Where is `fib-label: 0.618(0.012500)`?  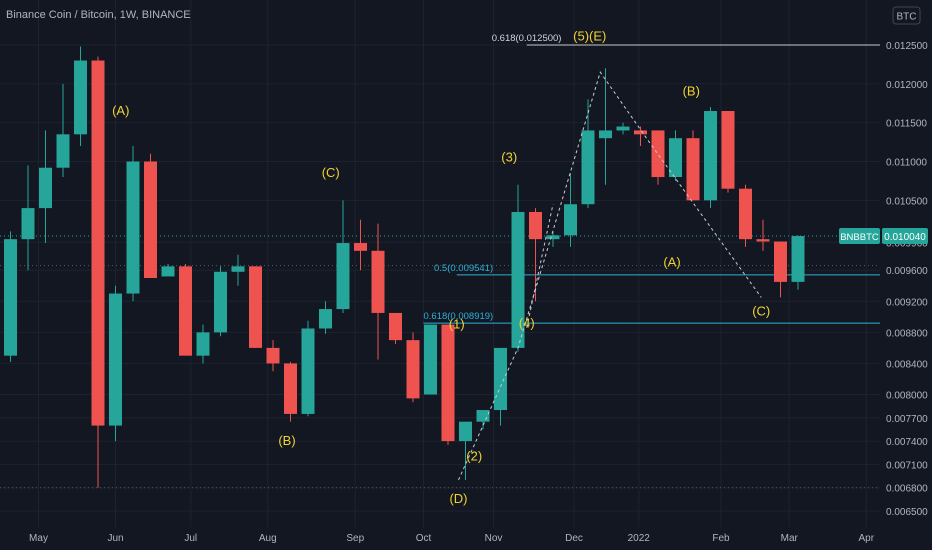 fib-label: 0.618(0.012500) is located at coordinates (527, 38).